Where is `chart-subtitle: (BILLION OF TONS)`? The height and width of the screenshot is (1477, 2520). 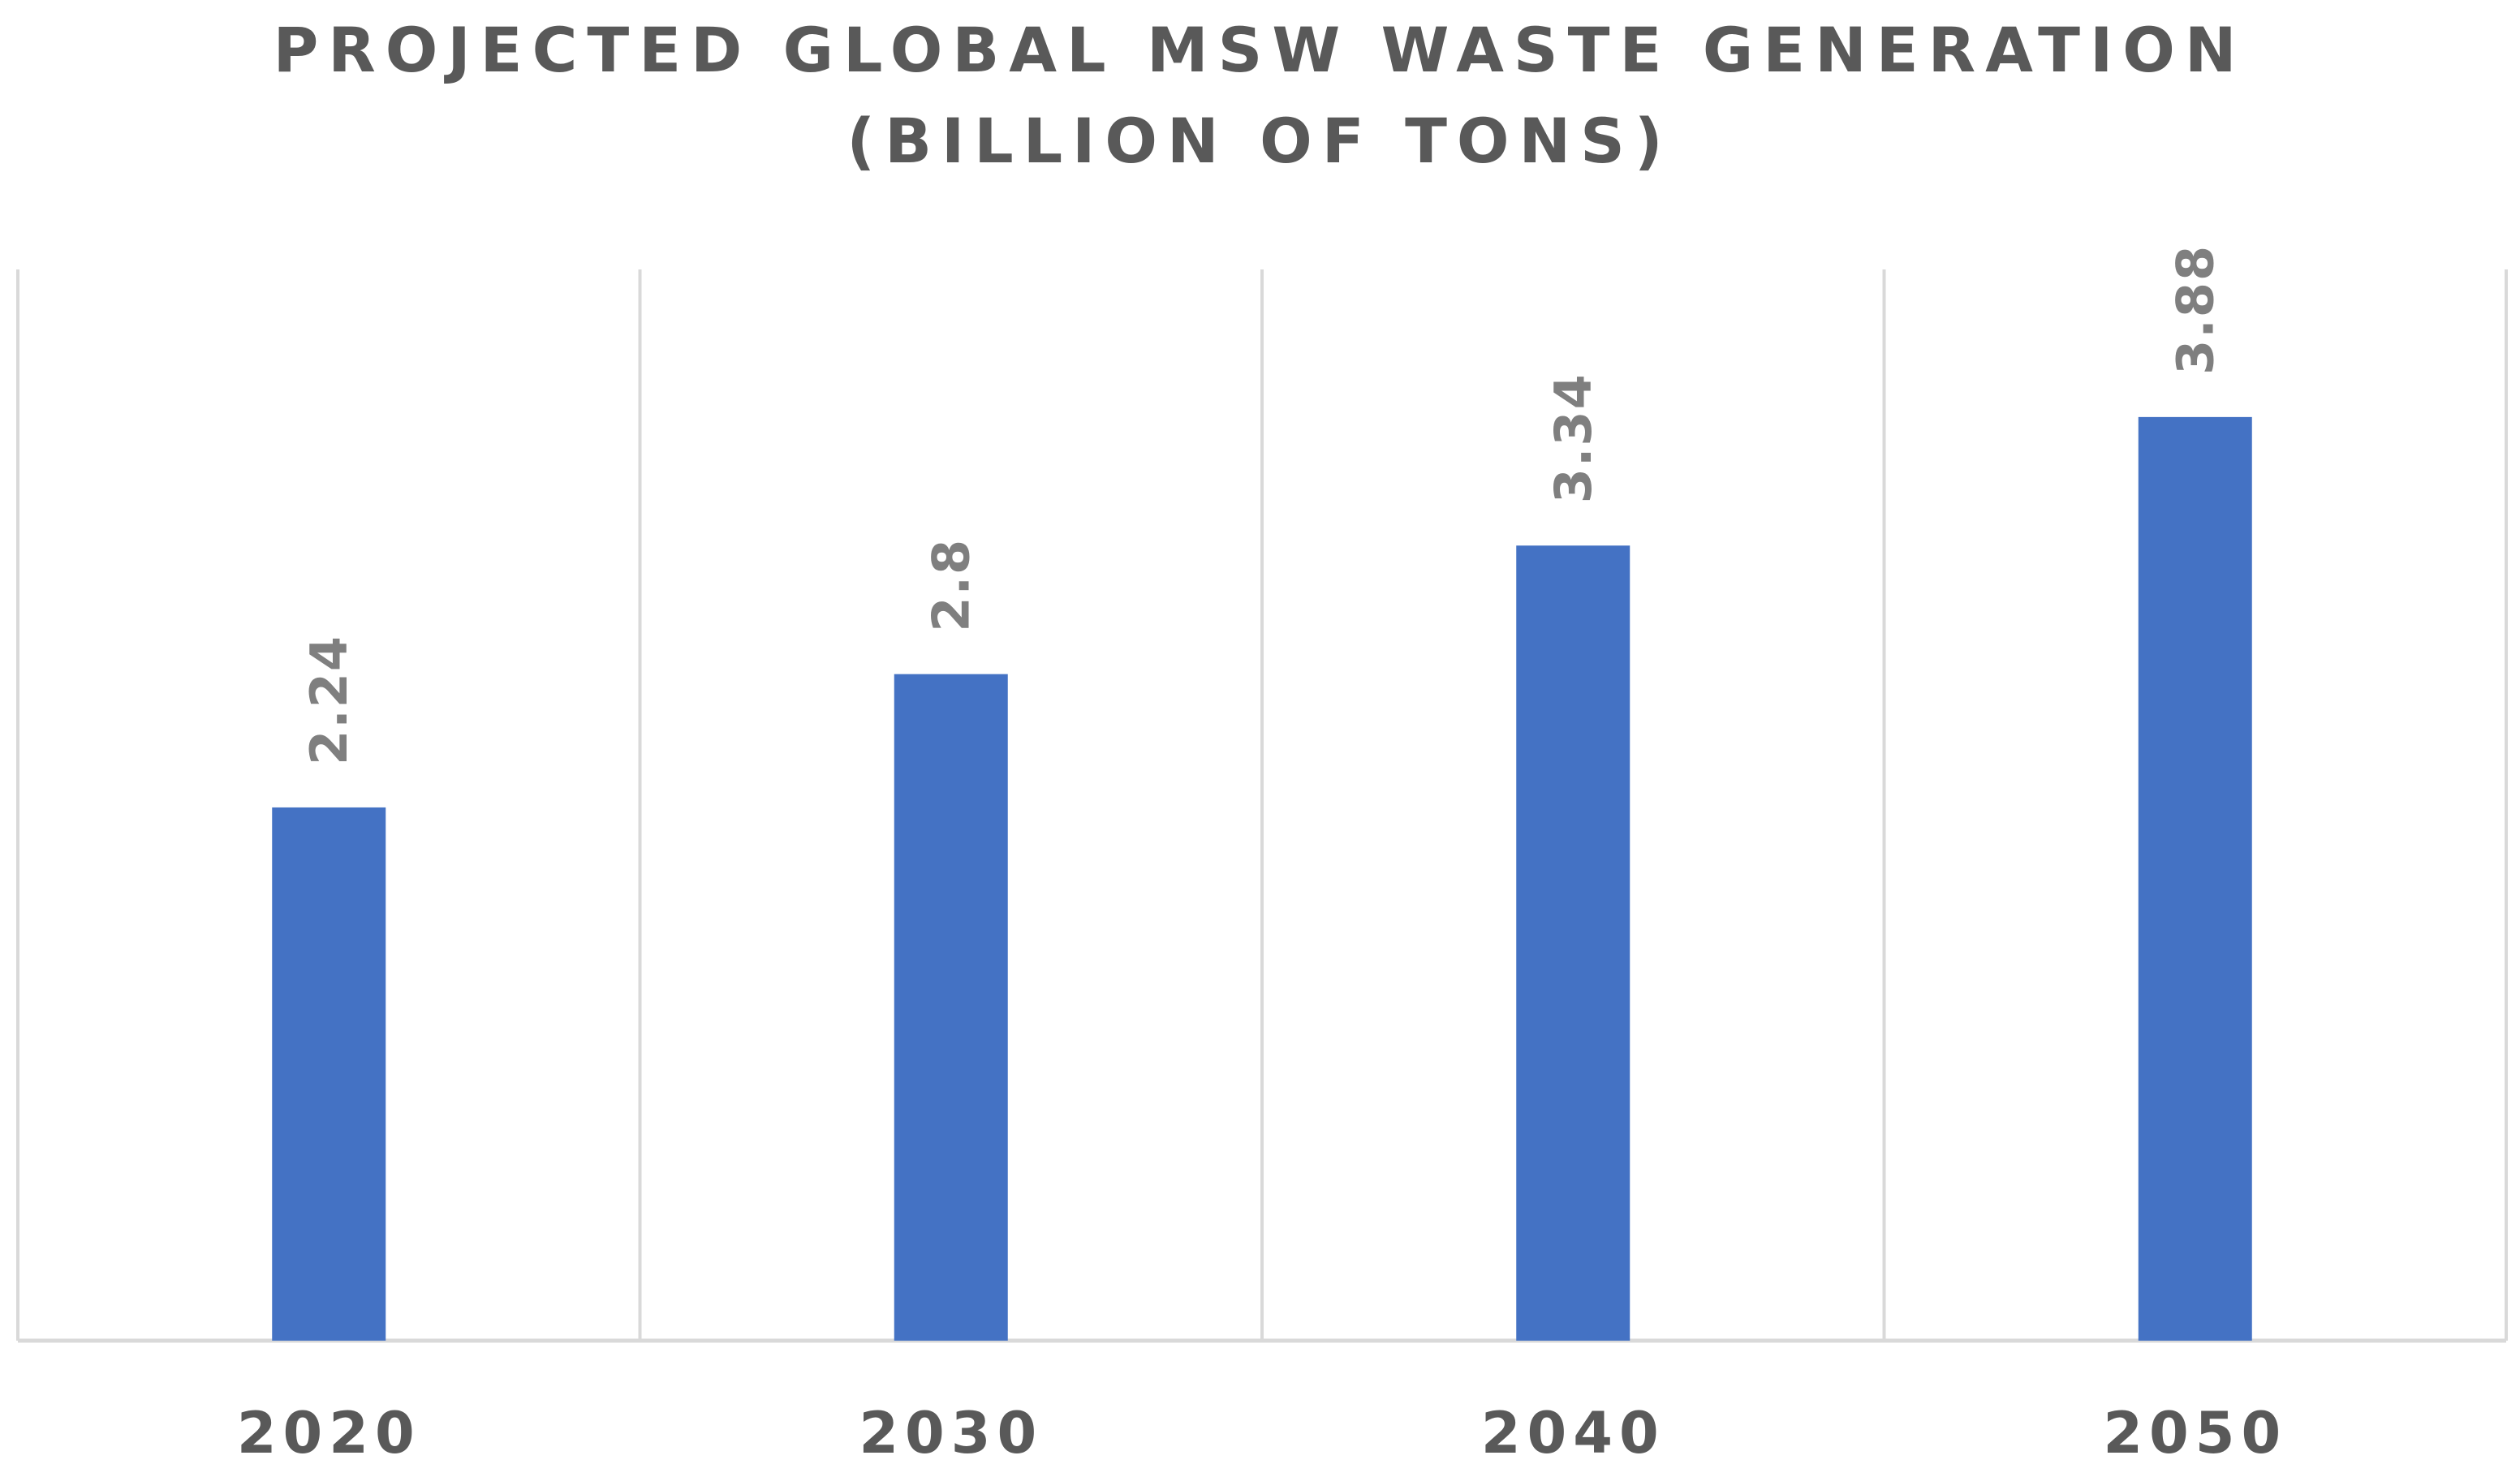
chart-subtitle: (BILLION OF TONS) is located at coordinates (1259, 141).